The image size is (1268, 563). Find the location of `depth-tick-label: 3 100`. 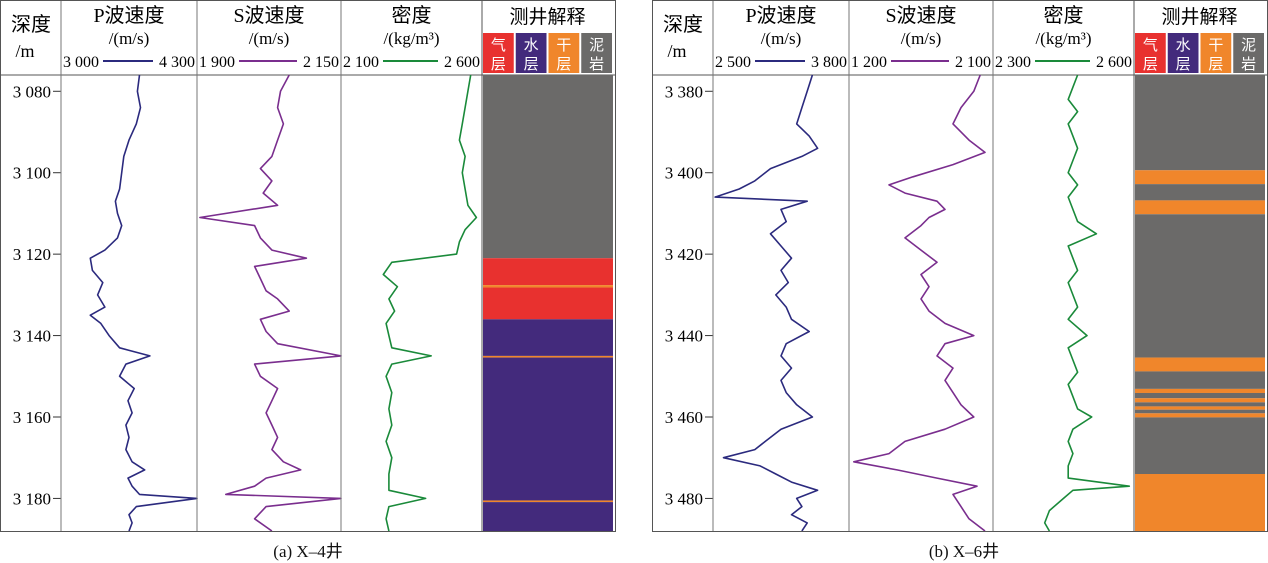

depth-tick-label: 3 100 is located at coordinates (32, 173).